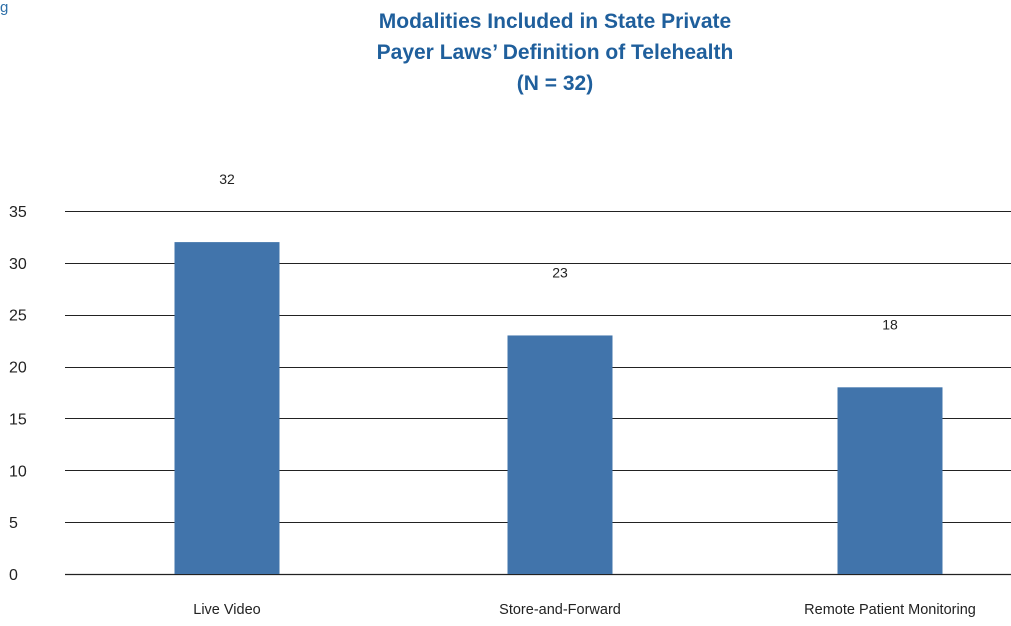 This screenshot has width=1011, height=626. I want to click on chart-title-line-2: Payer Laws’ Definition of Telehealth, so click(555, 52).